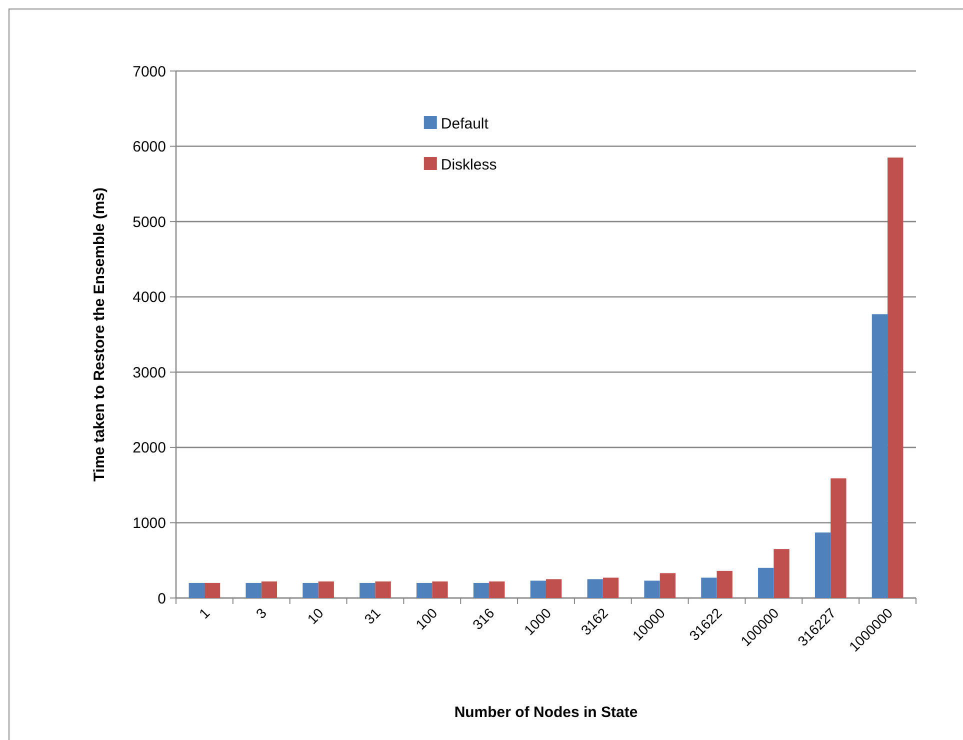 This screenshot has width=963, height=740. Describe the element at coordinates (149, 297) in the screenshot. I see `y-tick-label: 4000` at that location.